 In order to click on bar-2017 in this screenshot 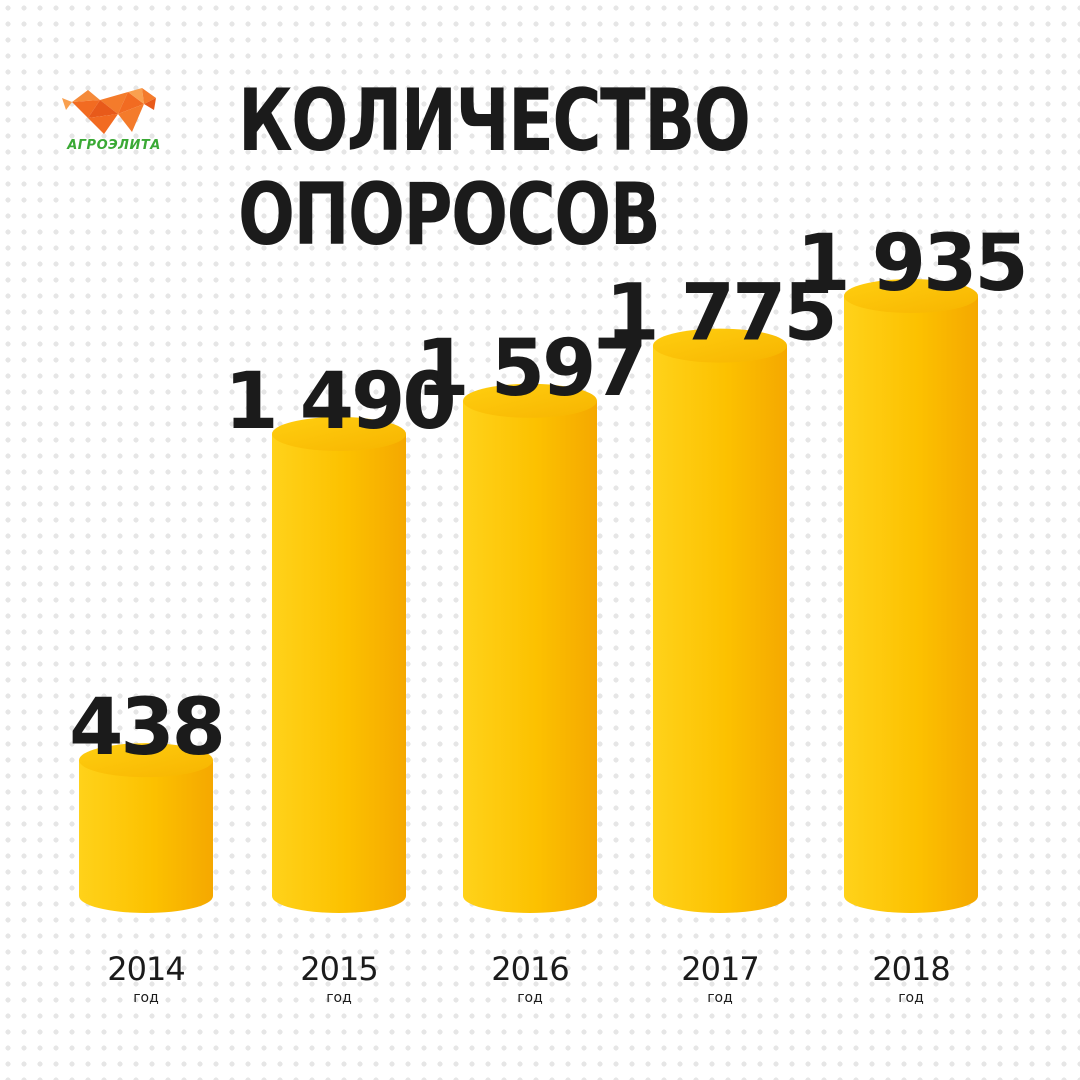, I will do `click(720, 620)`.